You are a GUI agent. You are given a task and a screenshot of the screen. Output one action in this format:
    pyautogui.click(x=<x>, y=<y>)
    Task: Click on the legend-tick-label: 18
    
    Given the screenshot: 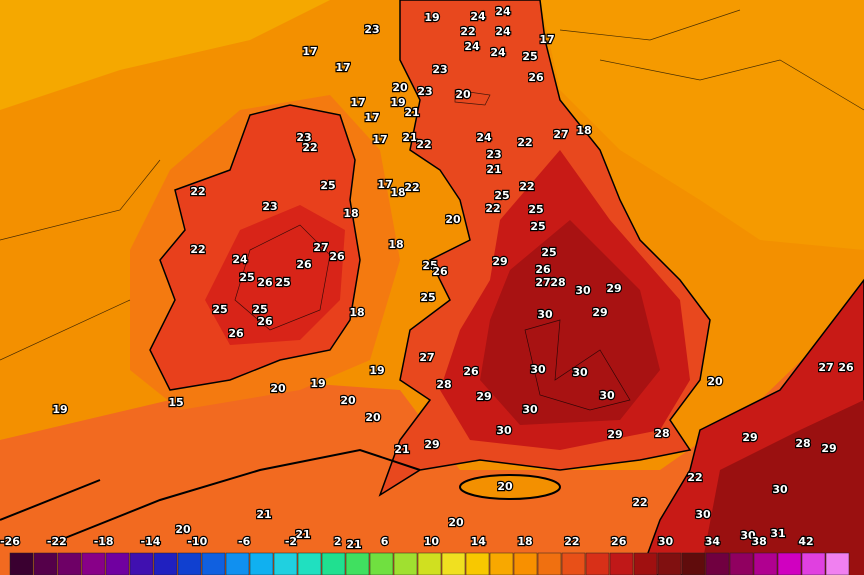 What is the action you would take?
    pyautogui.click(x=524, y=541)
    